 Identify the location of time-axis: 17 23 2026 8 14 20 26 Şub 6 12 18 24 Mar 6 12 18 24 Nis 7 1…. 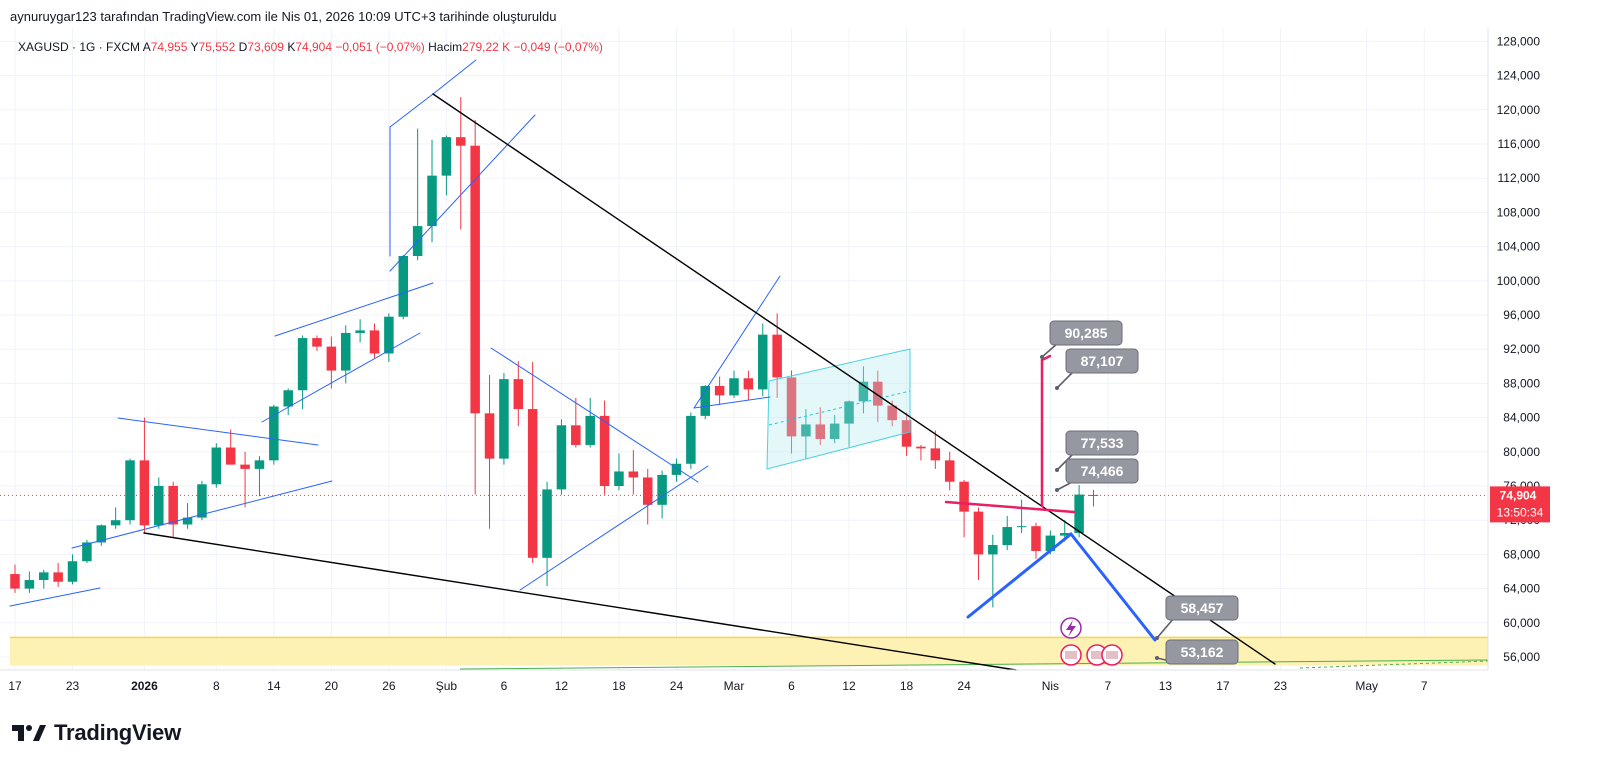
(744, 681).